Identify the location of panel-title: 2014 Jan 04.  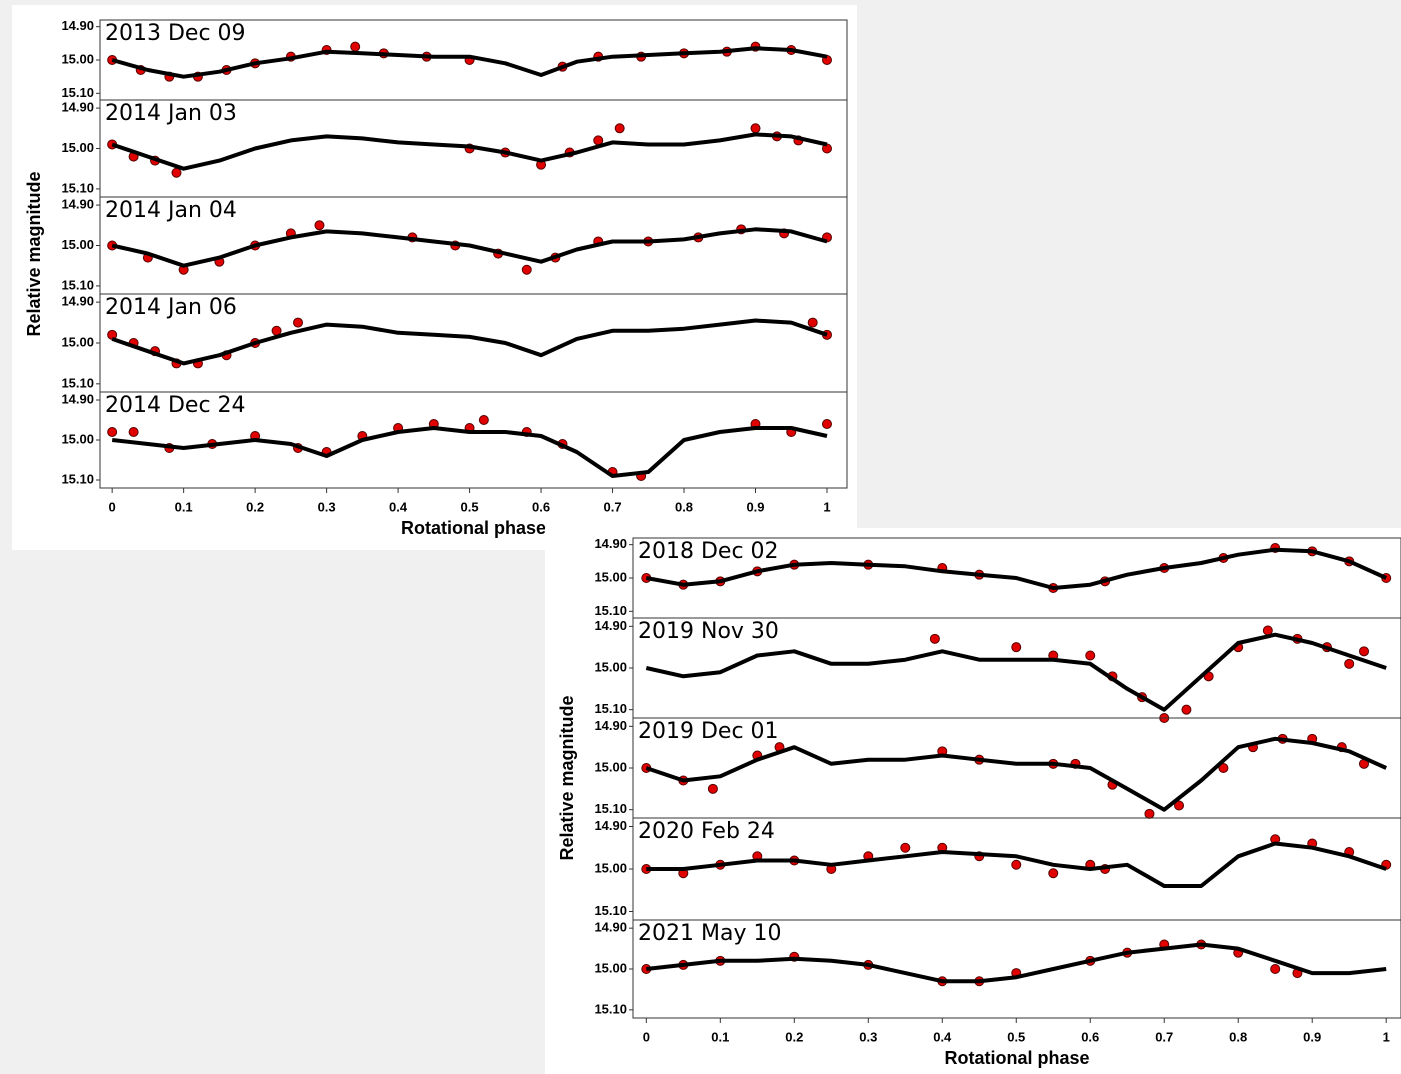
(171, 210).